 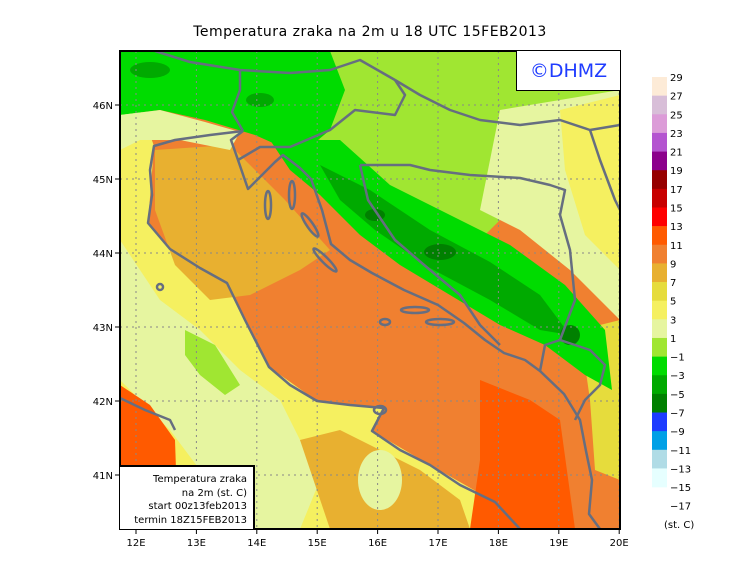 I want to click on legend-label: −7, so click(x=677, y=414).